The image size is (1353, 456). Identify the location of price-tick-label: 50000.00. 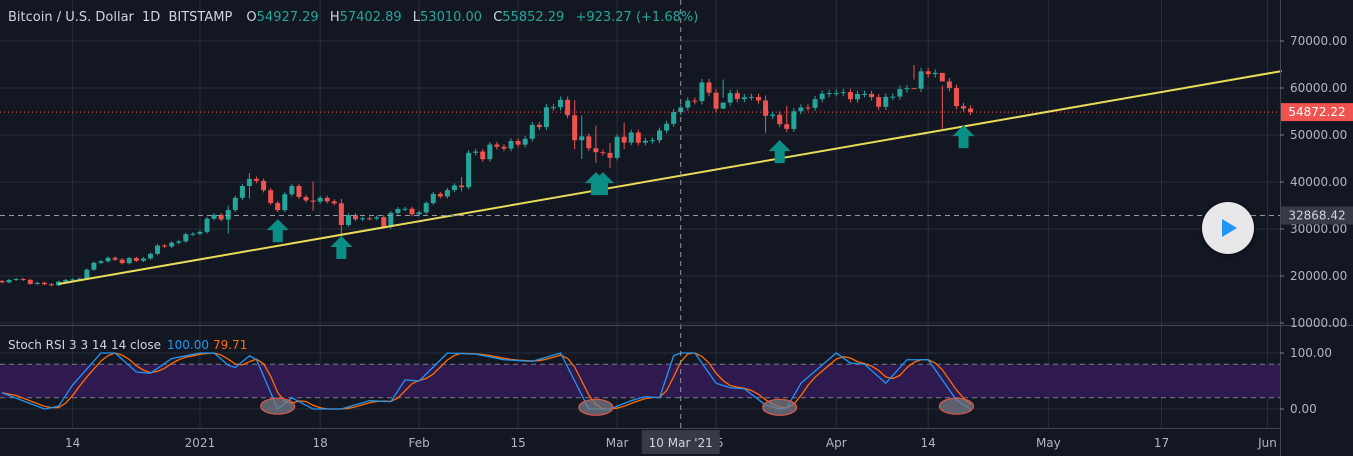
(1318, 135).